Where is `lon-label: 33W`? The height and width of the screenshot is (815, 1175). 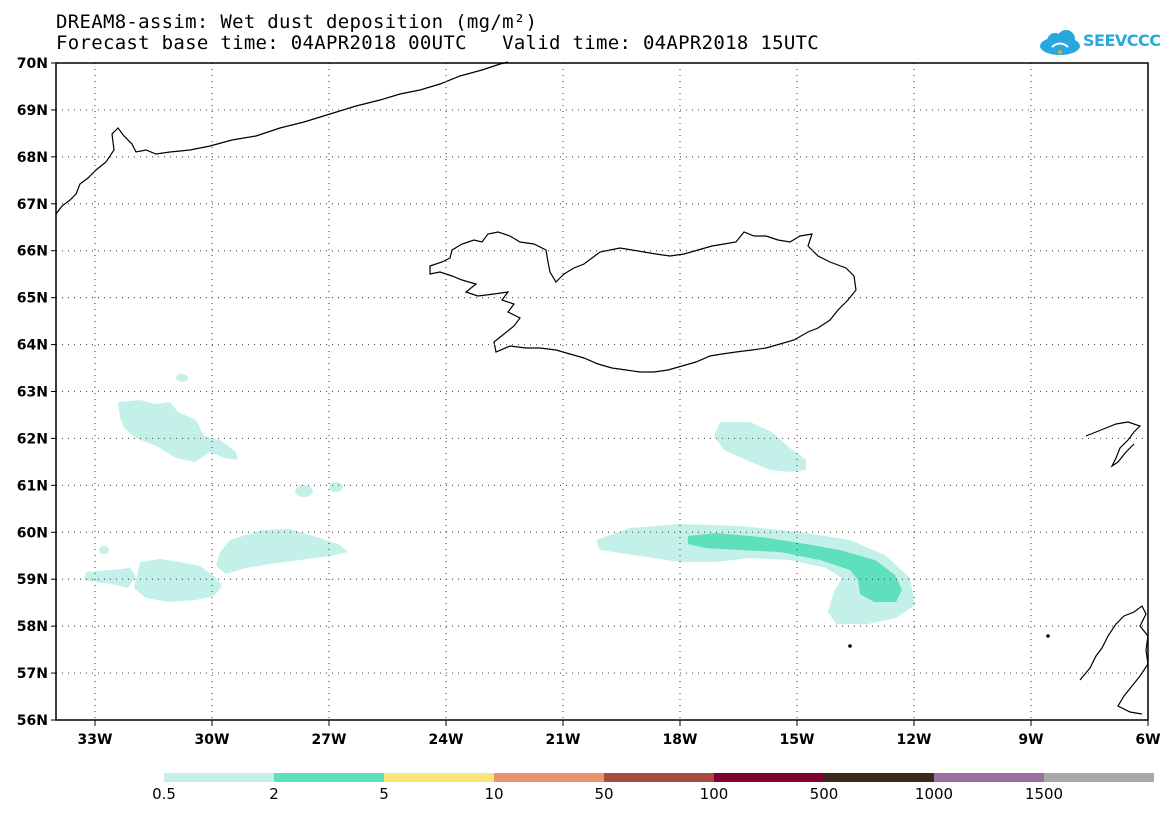 lon-label: 33W is located at coordinates (95, 740).